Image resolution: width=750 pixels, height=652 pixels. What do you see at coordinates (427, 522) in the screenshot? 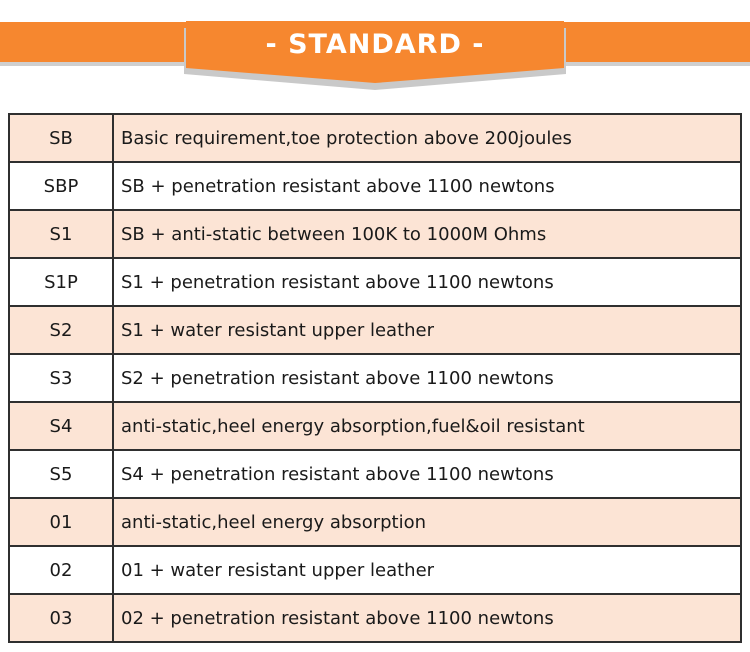
I see `standard-description: anti-static,heel energy absorption` at bounding box center [427, 522].